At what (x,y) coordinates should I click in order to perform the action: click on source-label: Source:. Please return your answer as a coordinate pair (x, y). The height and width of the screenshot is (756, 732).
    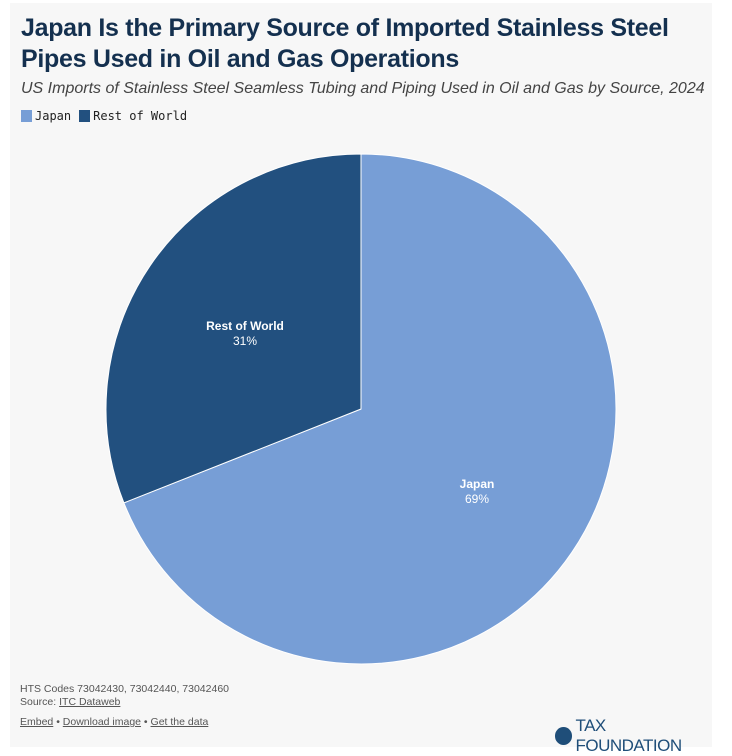
    Looking at the image, I should click on (40, 702).